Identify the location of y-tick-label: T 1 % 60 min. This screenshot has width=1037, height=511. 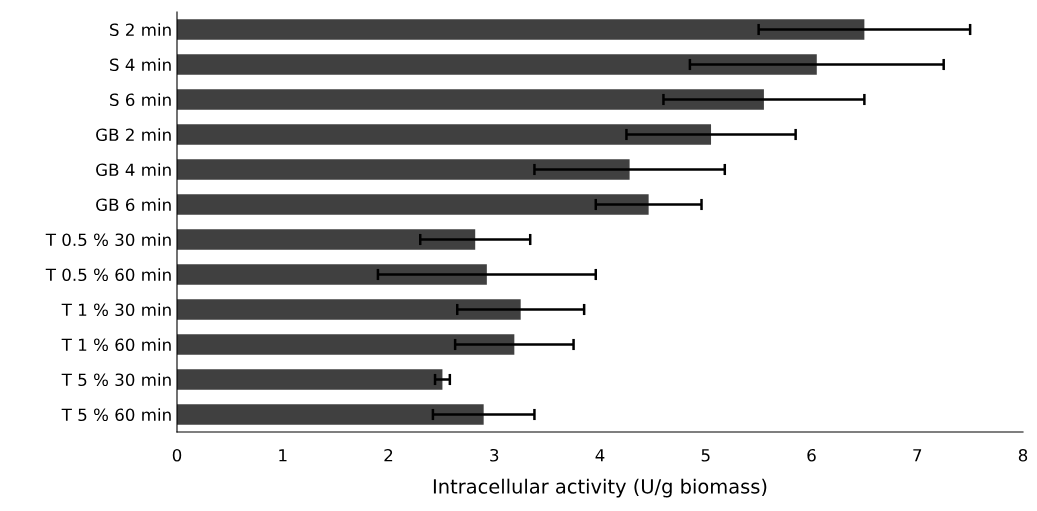
(116, 345).